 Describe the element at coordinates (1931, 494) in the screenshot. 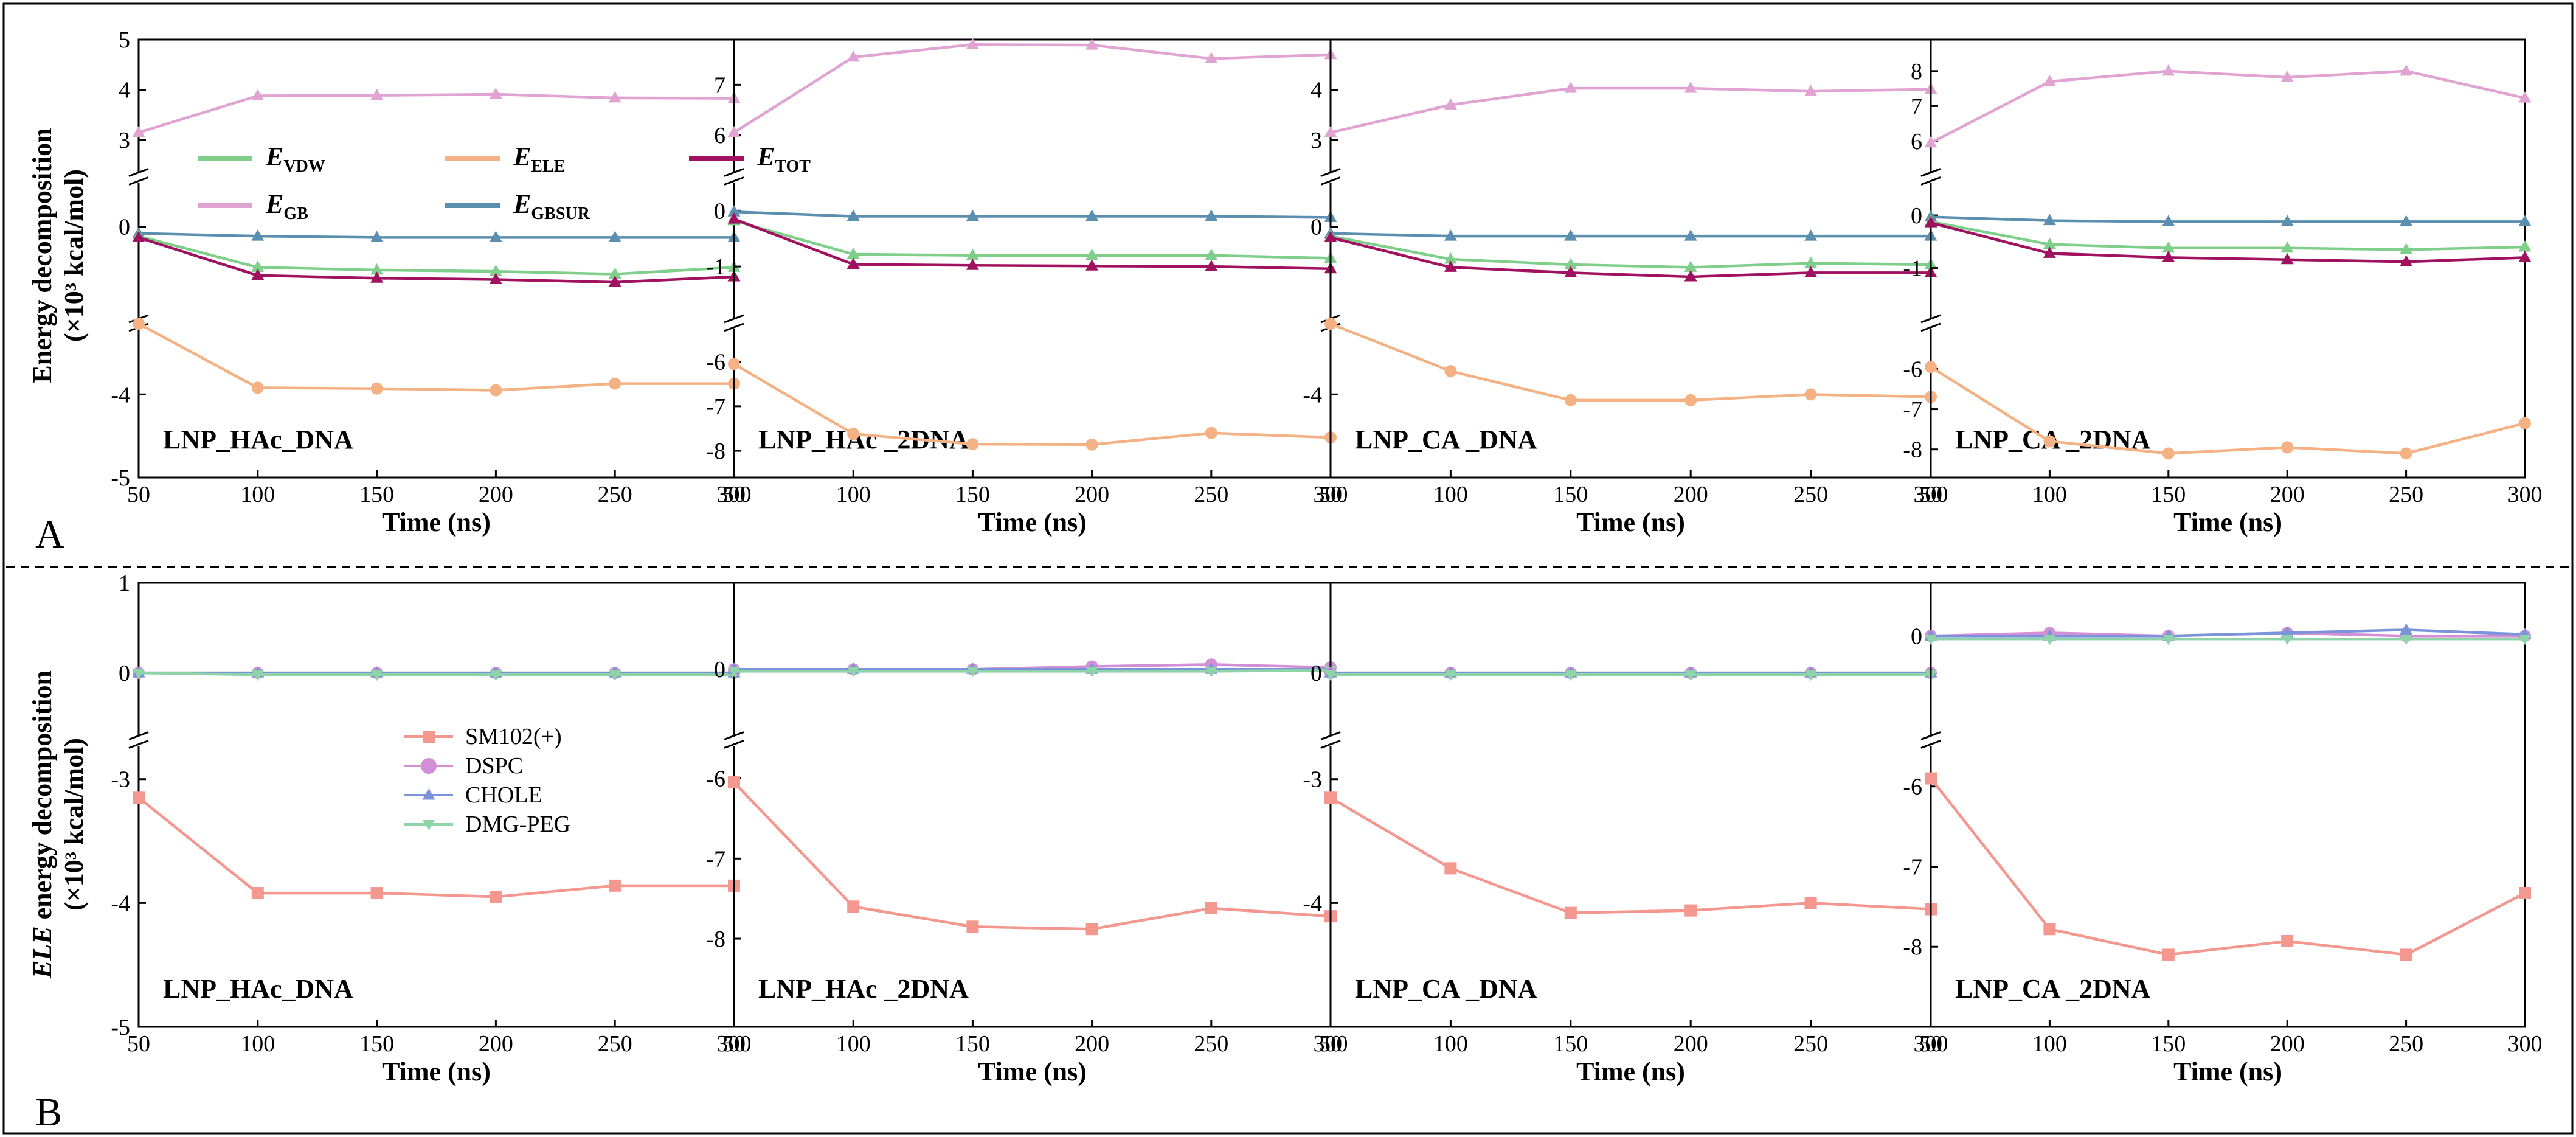

I see `x-tick-label: 300` at that location.